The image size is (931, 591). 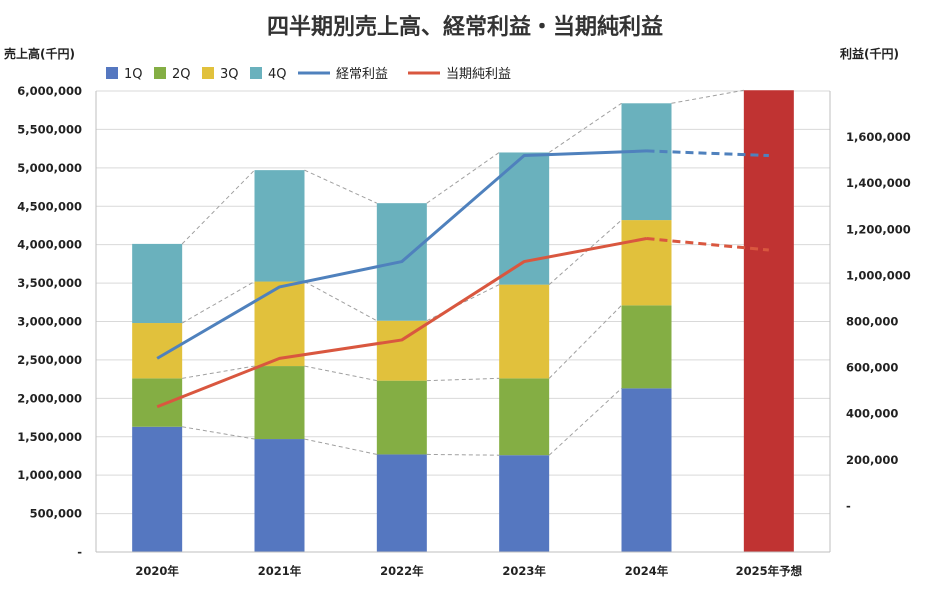 What do you see at coordinates (49, 360) in the screenshot?
I see `left-tick-label: 2,500,000` at bounding box center [49, 360].